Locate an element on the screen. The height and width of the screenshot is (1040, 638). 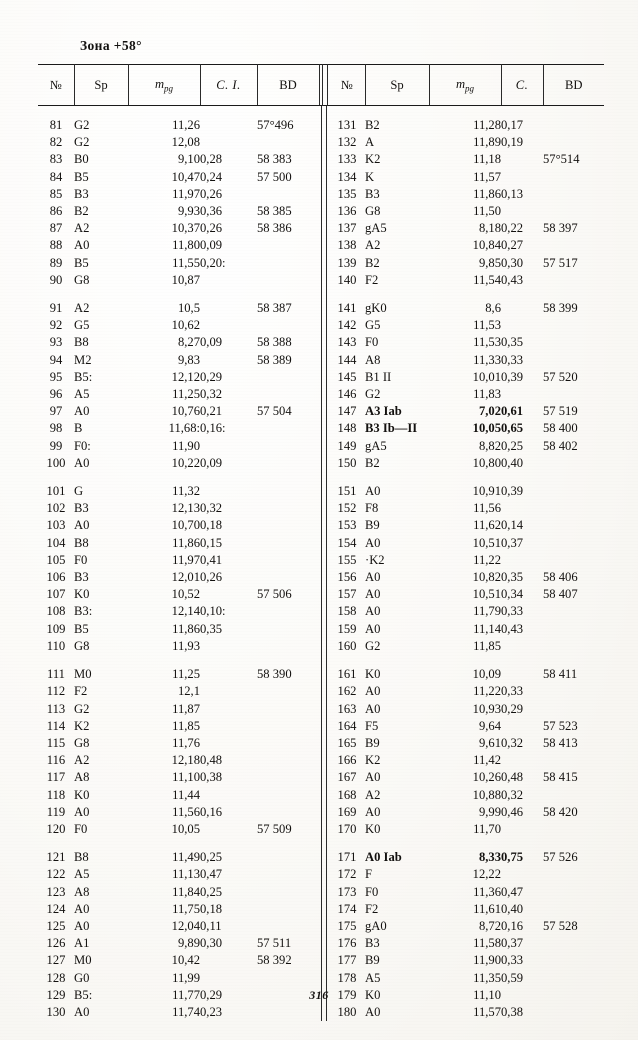
row-mag-right: 10,88 is located at coordinates (486, 794).